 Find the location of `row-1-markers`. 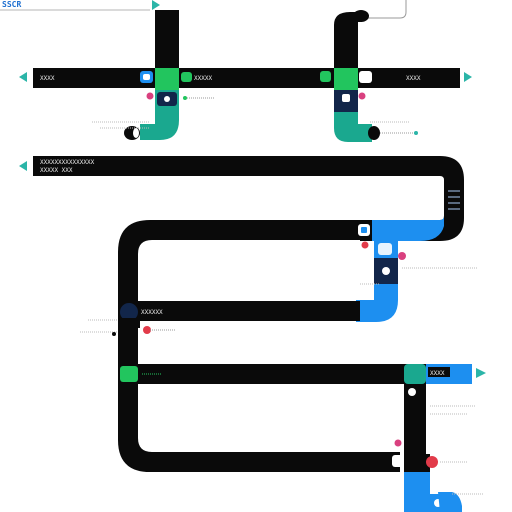

row-1-markers is located at coordinates (255, 112).